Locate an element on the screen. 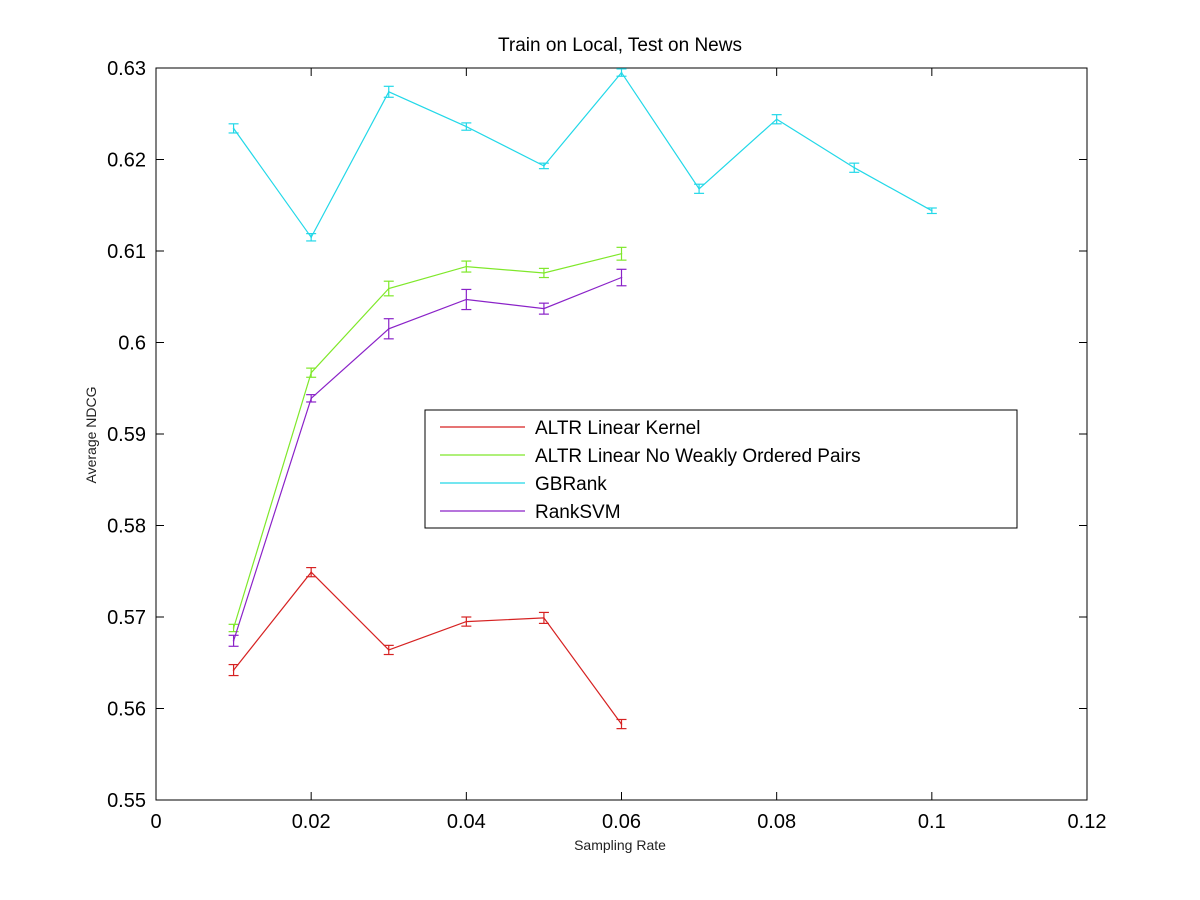 The width and height of the screenshot is (1200, 900). y-tick-label: 0.63 is located at coordinates (126, 69).